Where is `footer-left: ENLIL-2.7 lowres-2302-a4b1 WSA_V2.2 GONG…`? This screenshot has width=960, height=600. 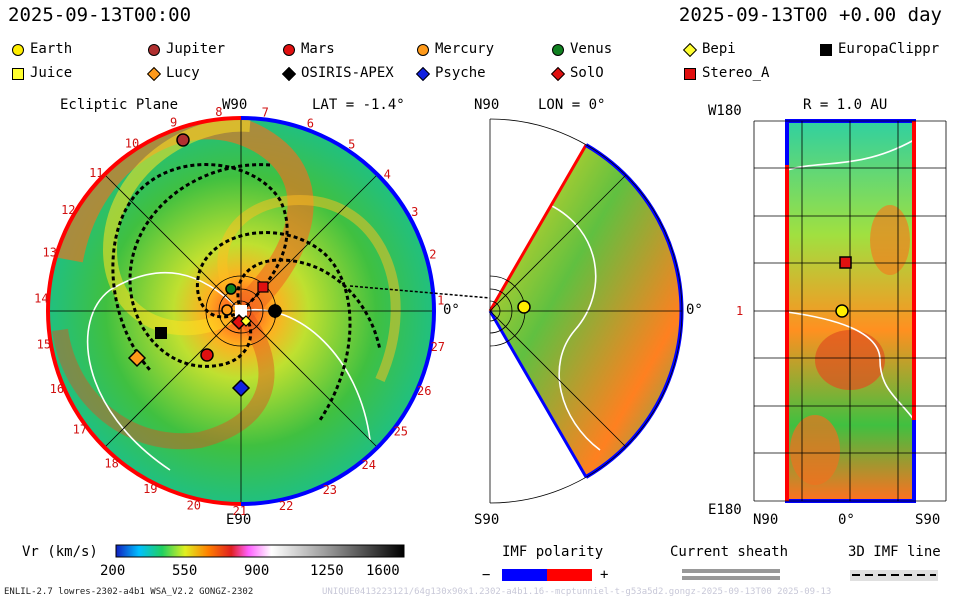 footer-left: ENLIL-2.7 lowres-2302-a4b1 WSA_V2.2 GONG… is located at coordinates (129, 592).